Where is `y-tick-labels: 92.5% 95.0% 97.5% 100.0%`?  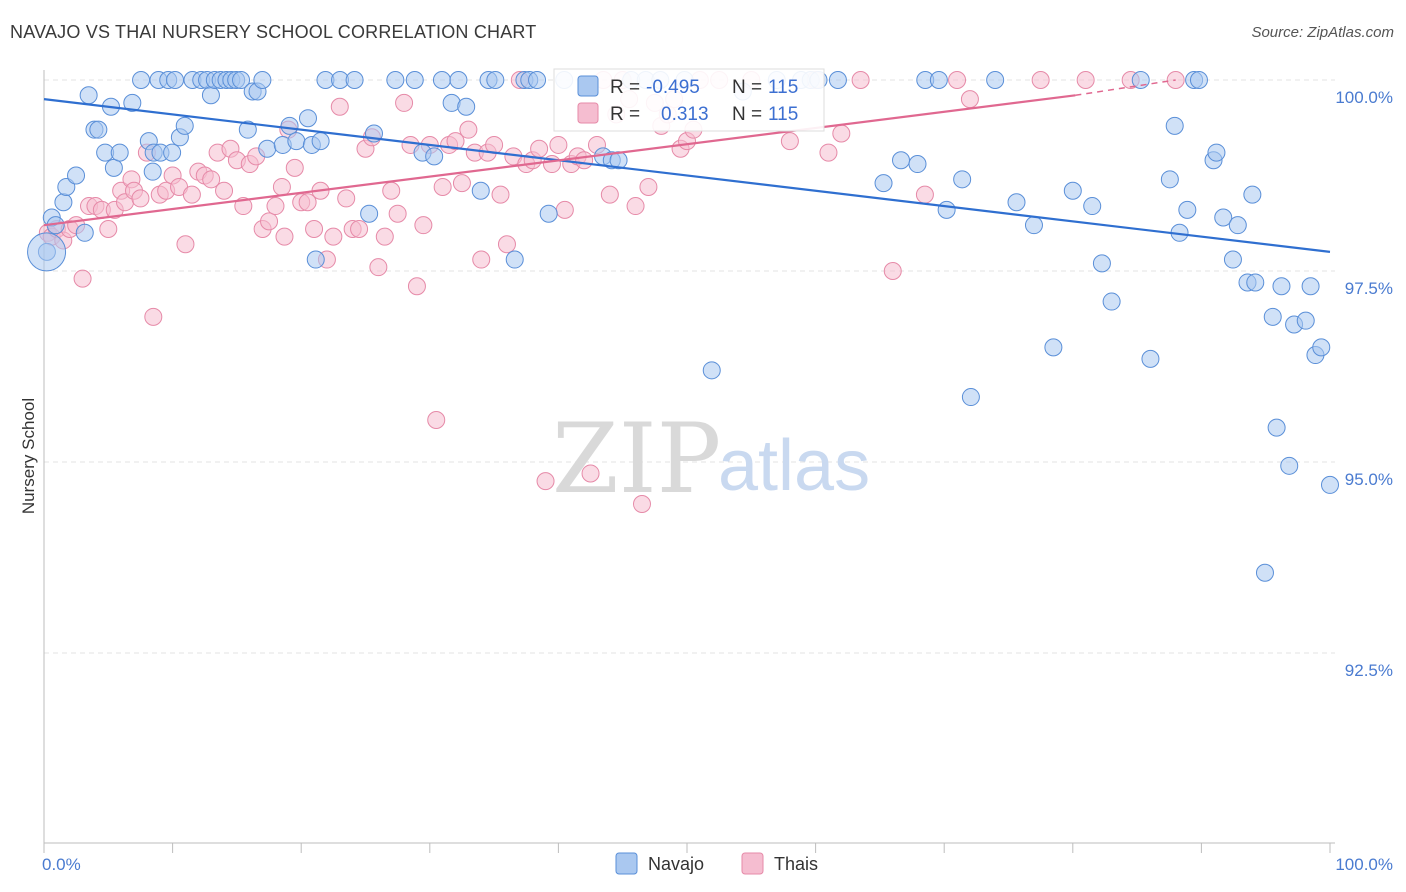
y-tick-labels: 92.5% 95.0% 97.5% 100.0% is located at coordinates (1364, 384).